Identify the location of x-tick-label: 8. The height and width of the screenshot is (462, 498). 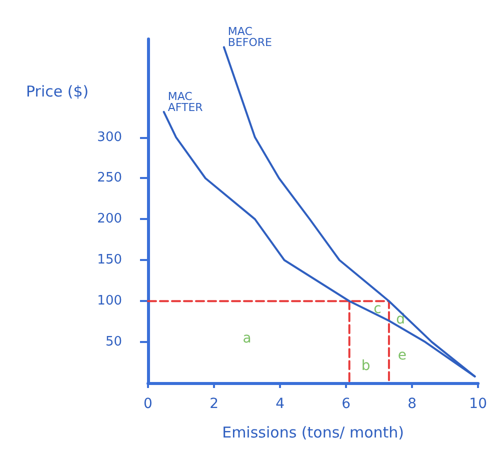
(412, 404).